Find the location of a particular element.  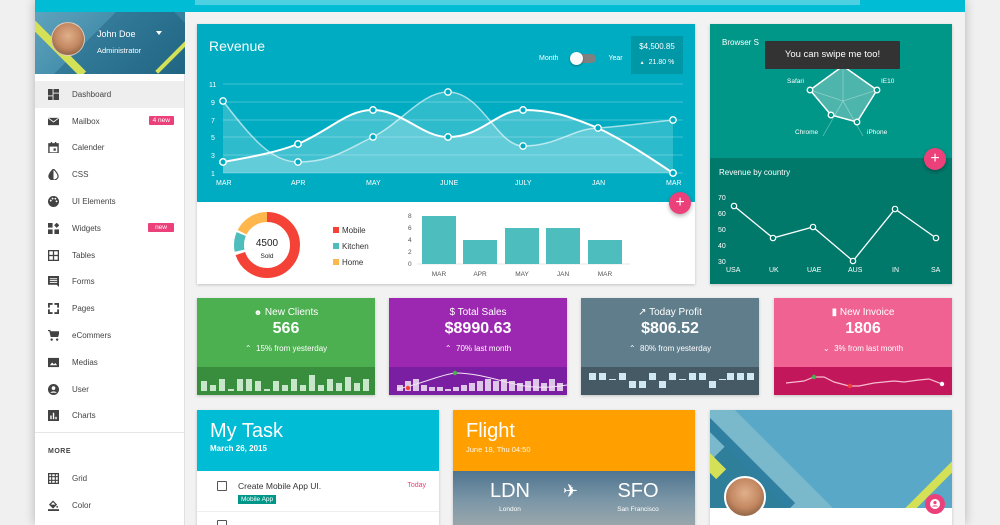

sidebar-item-label: User is located at coordinates (80, 389).